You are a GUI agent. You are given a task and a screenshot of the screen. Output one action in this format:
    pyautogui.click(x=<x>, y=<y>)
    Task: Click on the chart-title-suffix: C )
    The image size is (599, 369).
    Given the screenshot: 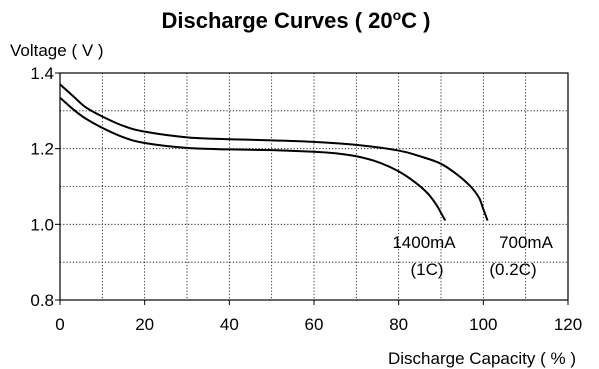 What is the action you would take?
    pyautogui.click(x=415, y=20)
    